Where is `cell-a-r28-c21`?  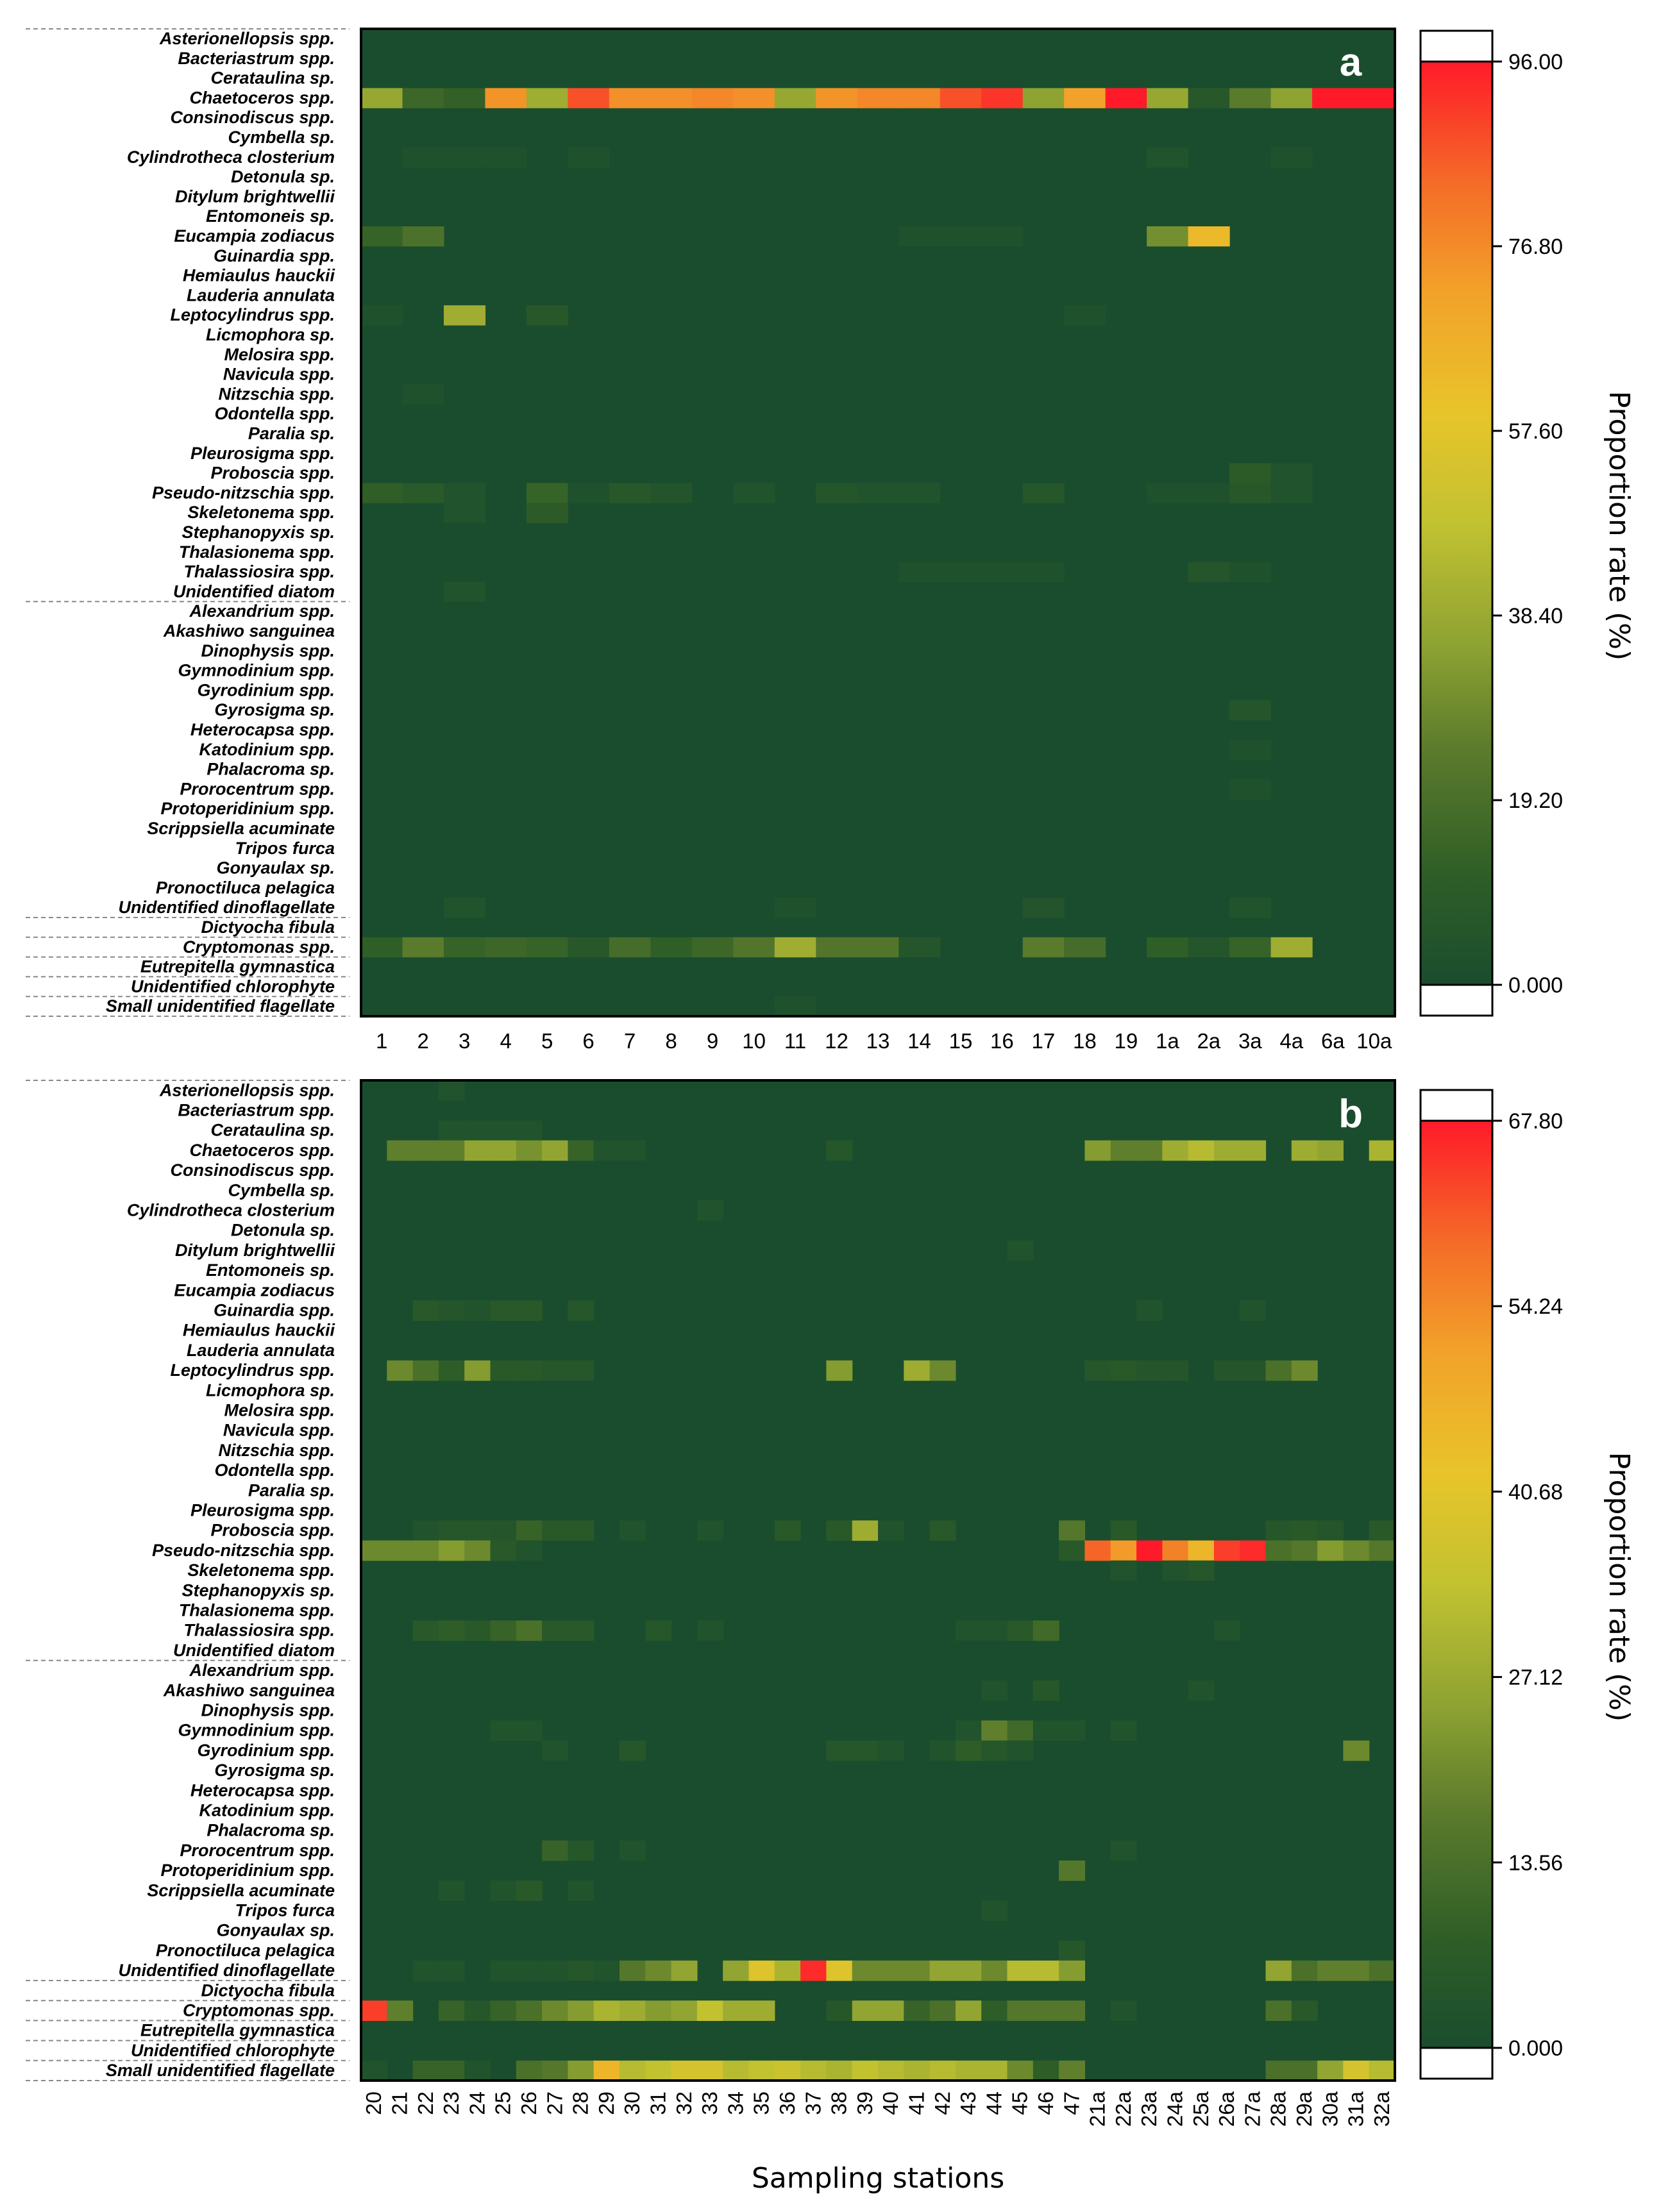
cell-a-r28-c21 is located at coordinates (1209, 572).